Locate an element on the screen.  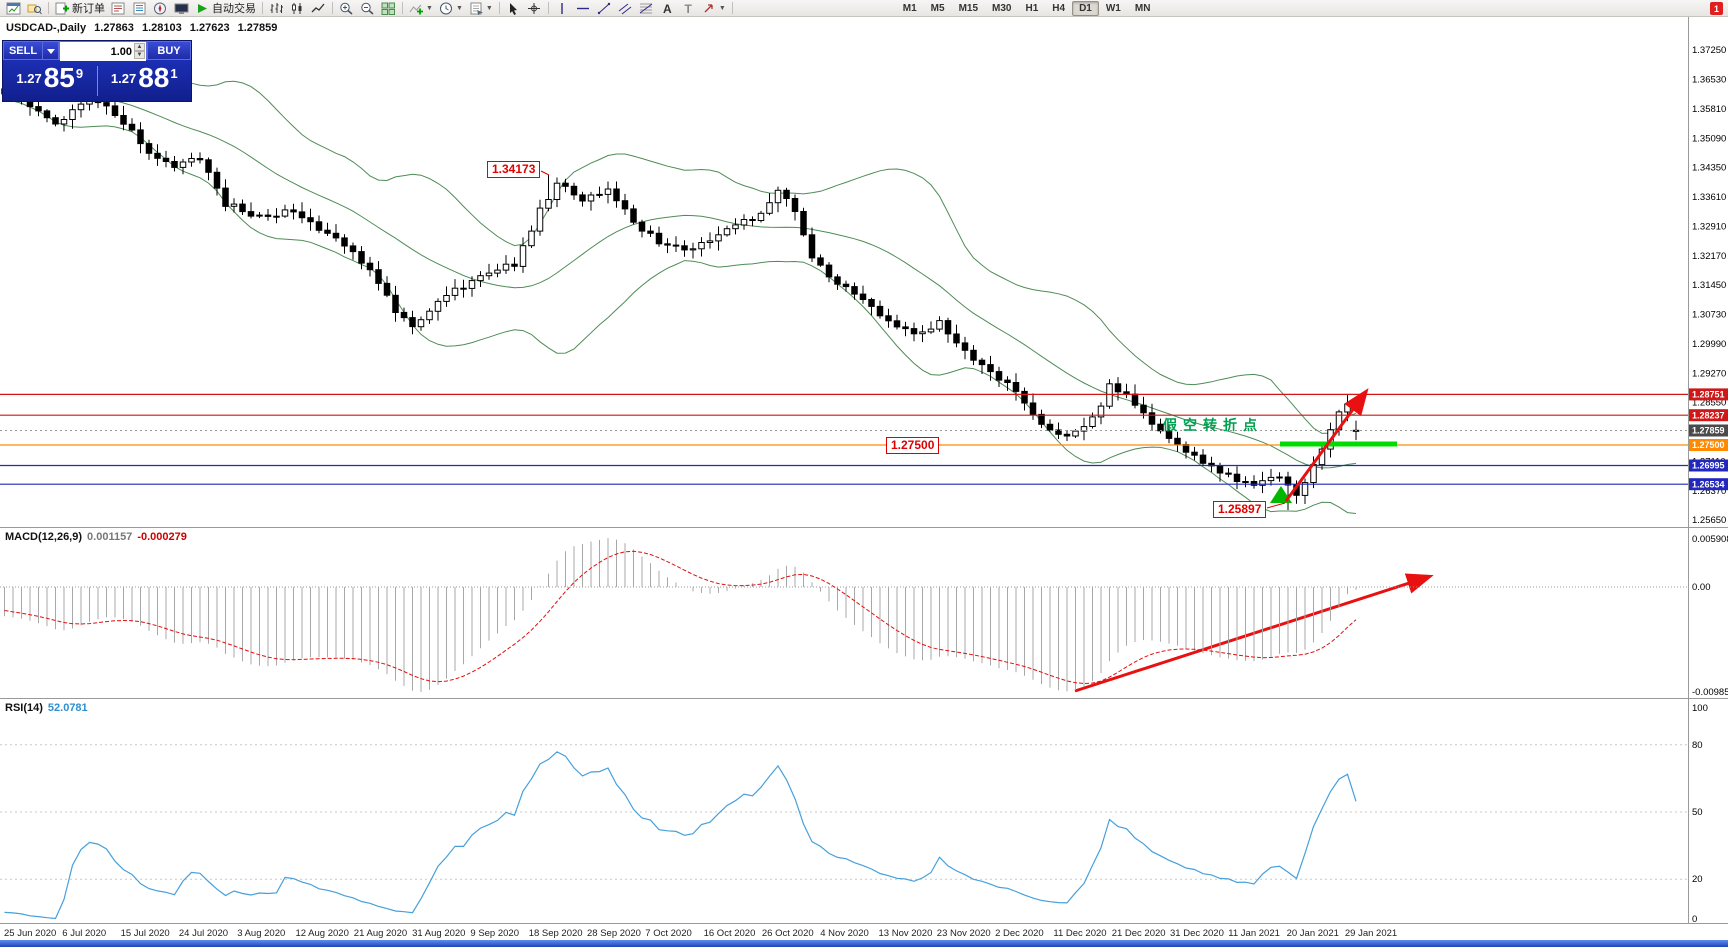
price-annotation-1.25897: 1.25897 is located at coordinates (1240, 509).